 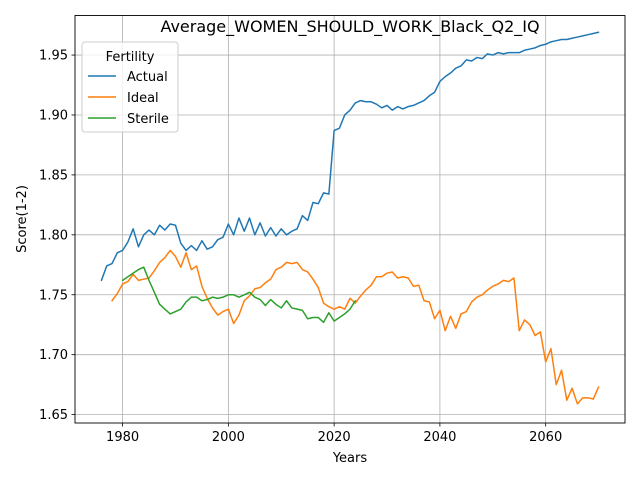 I want to click on x-axis-title: Years, so click(x=350, y=458).